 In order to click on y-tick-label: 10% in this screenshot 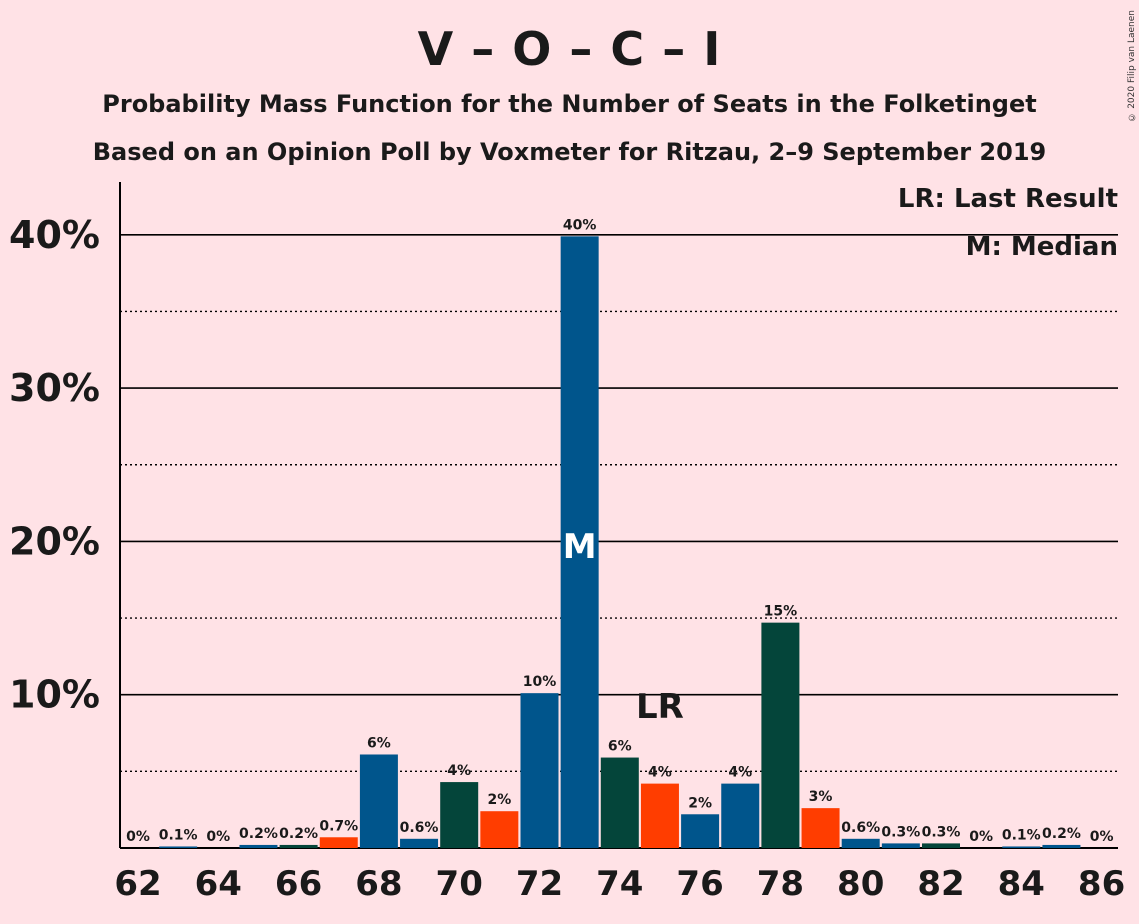, I will do `click(54, 695)`.